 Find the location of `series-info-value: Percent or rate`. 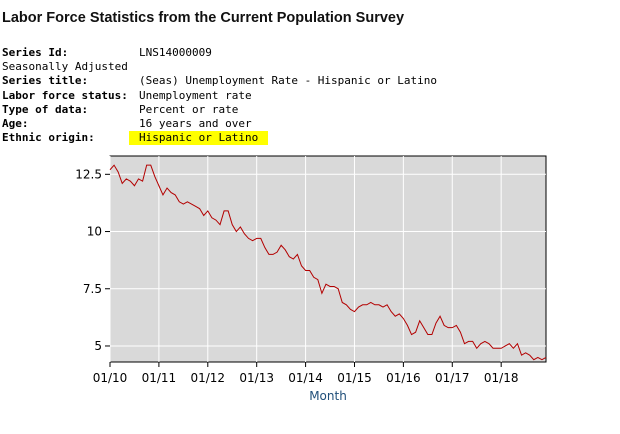

series-info-value: Percent or rate is located at coordinates (189, 109).